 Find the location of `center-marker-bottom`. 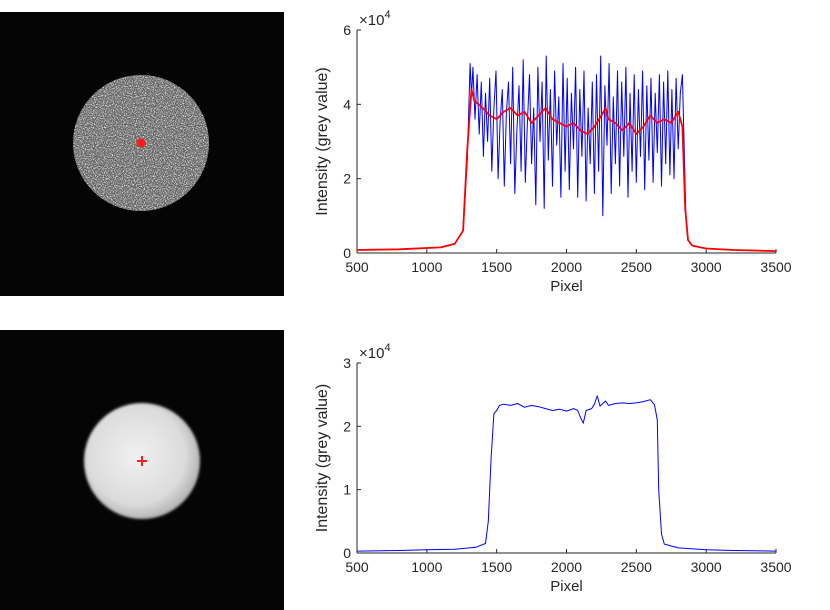

center-marker-bottom is located at coordinates (142, 461).